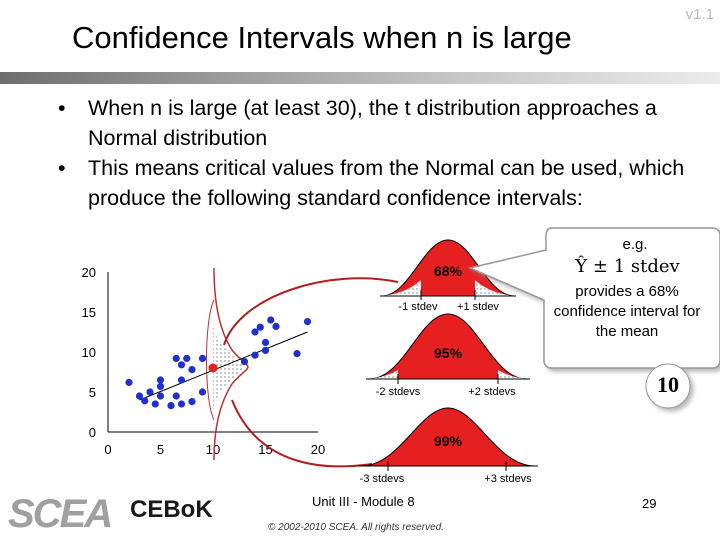 The width and height of the screenshot is (720, 540). What do you see at coordinates (229, 367) in the screenshot?
I see `chart-side-curve-shade` at bounding box center [229, 367].